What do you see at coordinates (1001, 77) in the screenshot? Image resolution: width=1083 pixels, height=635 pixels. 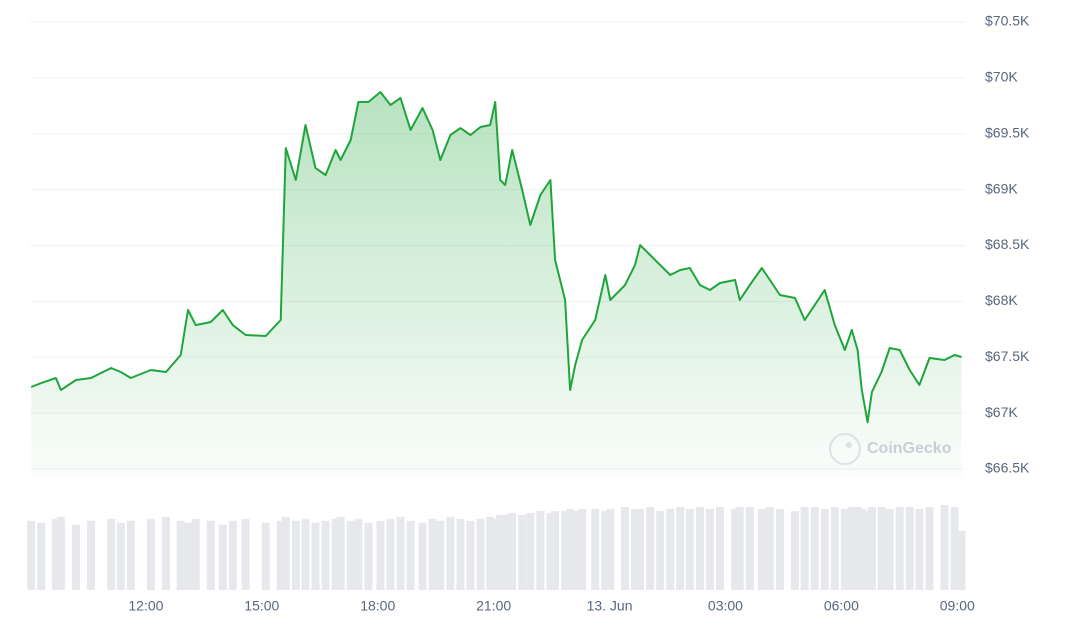 I see `y-tick-label: $70K` at bounding box center [1001, 77].